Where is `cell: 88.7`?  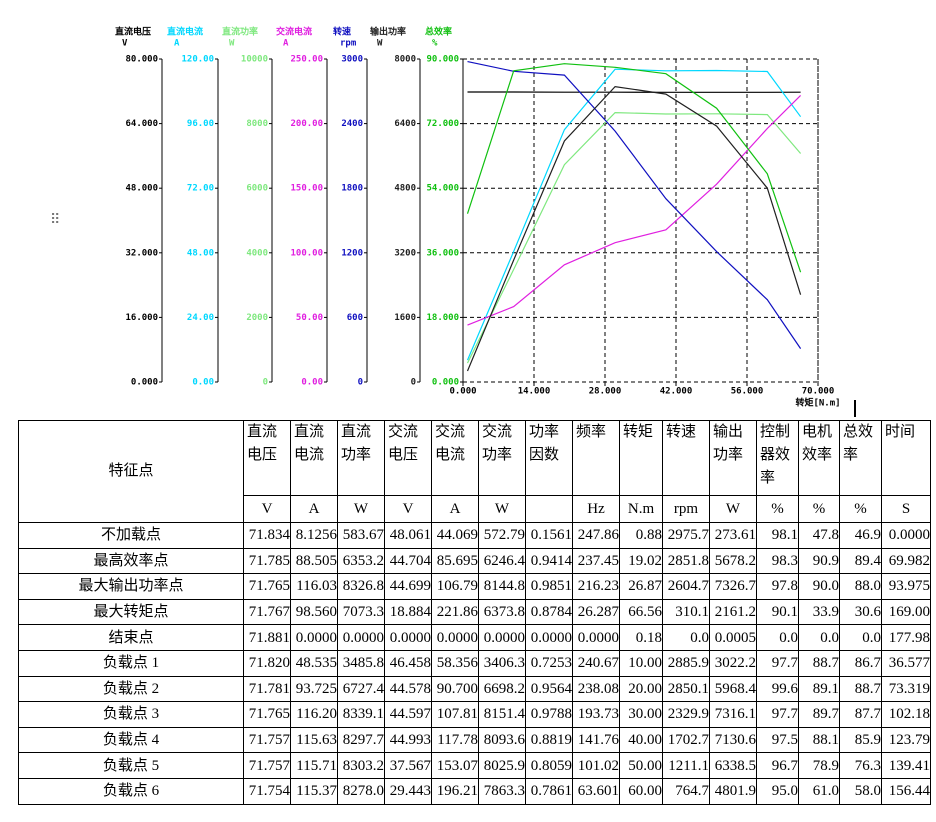
cell: 88.7 is located at coordinates (860, 689).